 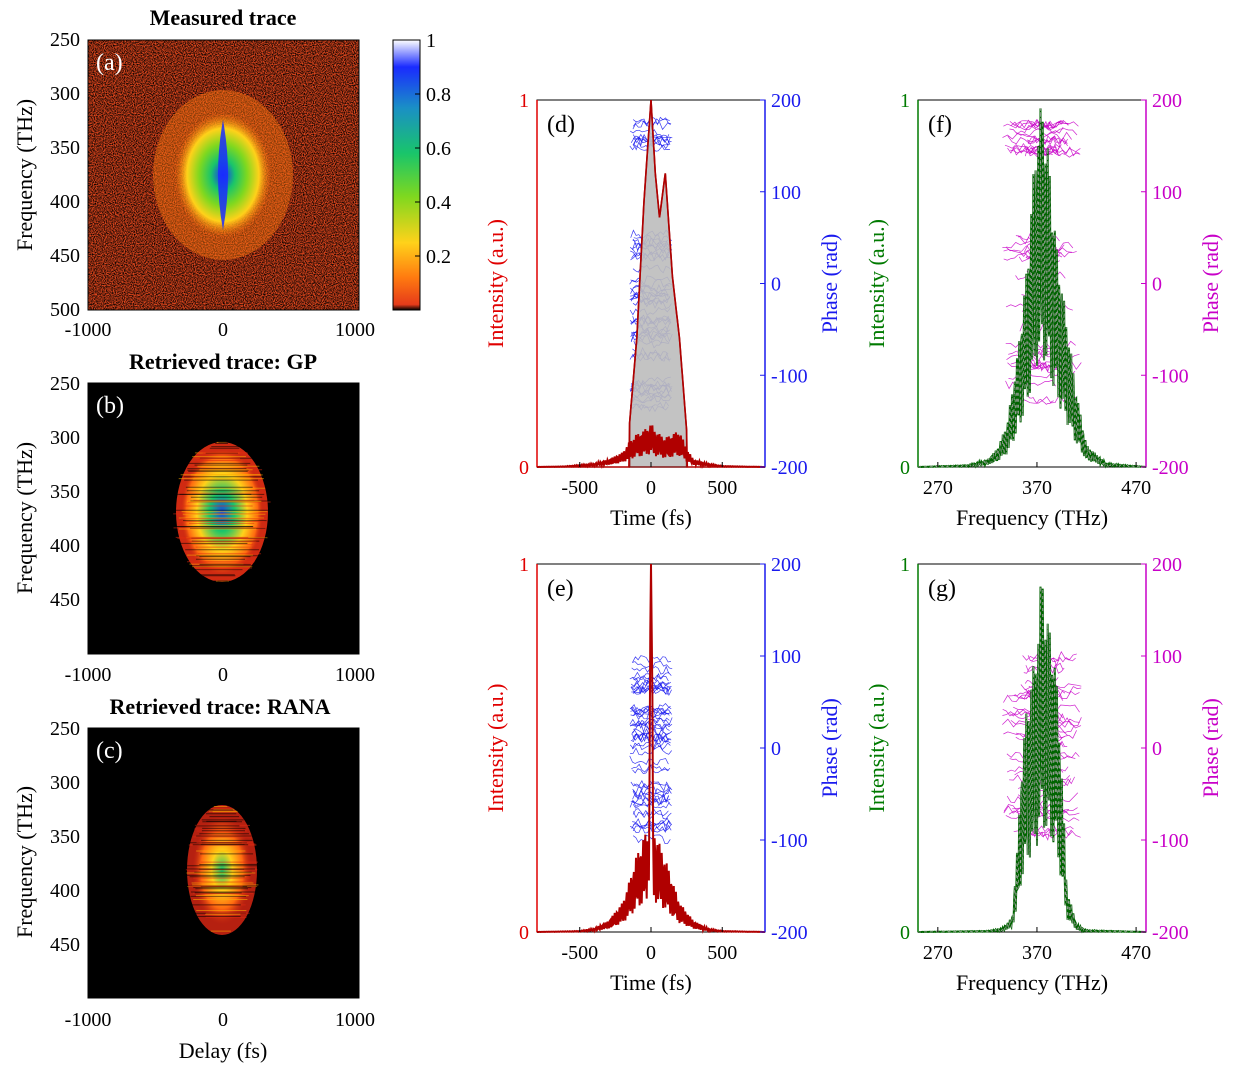 What do you see at coordinates (789, 841) in the screenshot?
I see `panel-e-ytick-right: -100` at bounding box center [789, 841].